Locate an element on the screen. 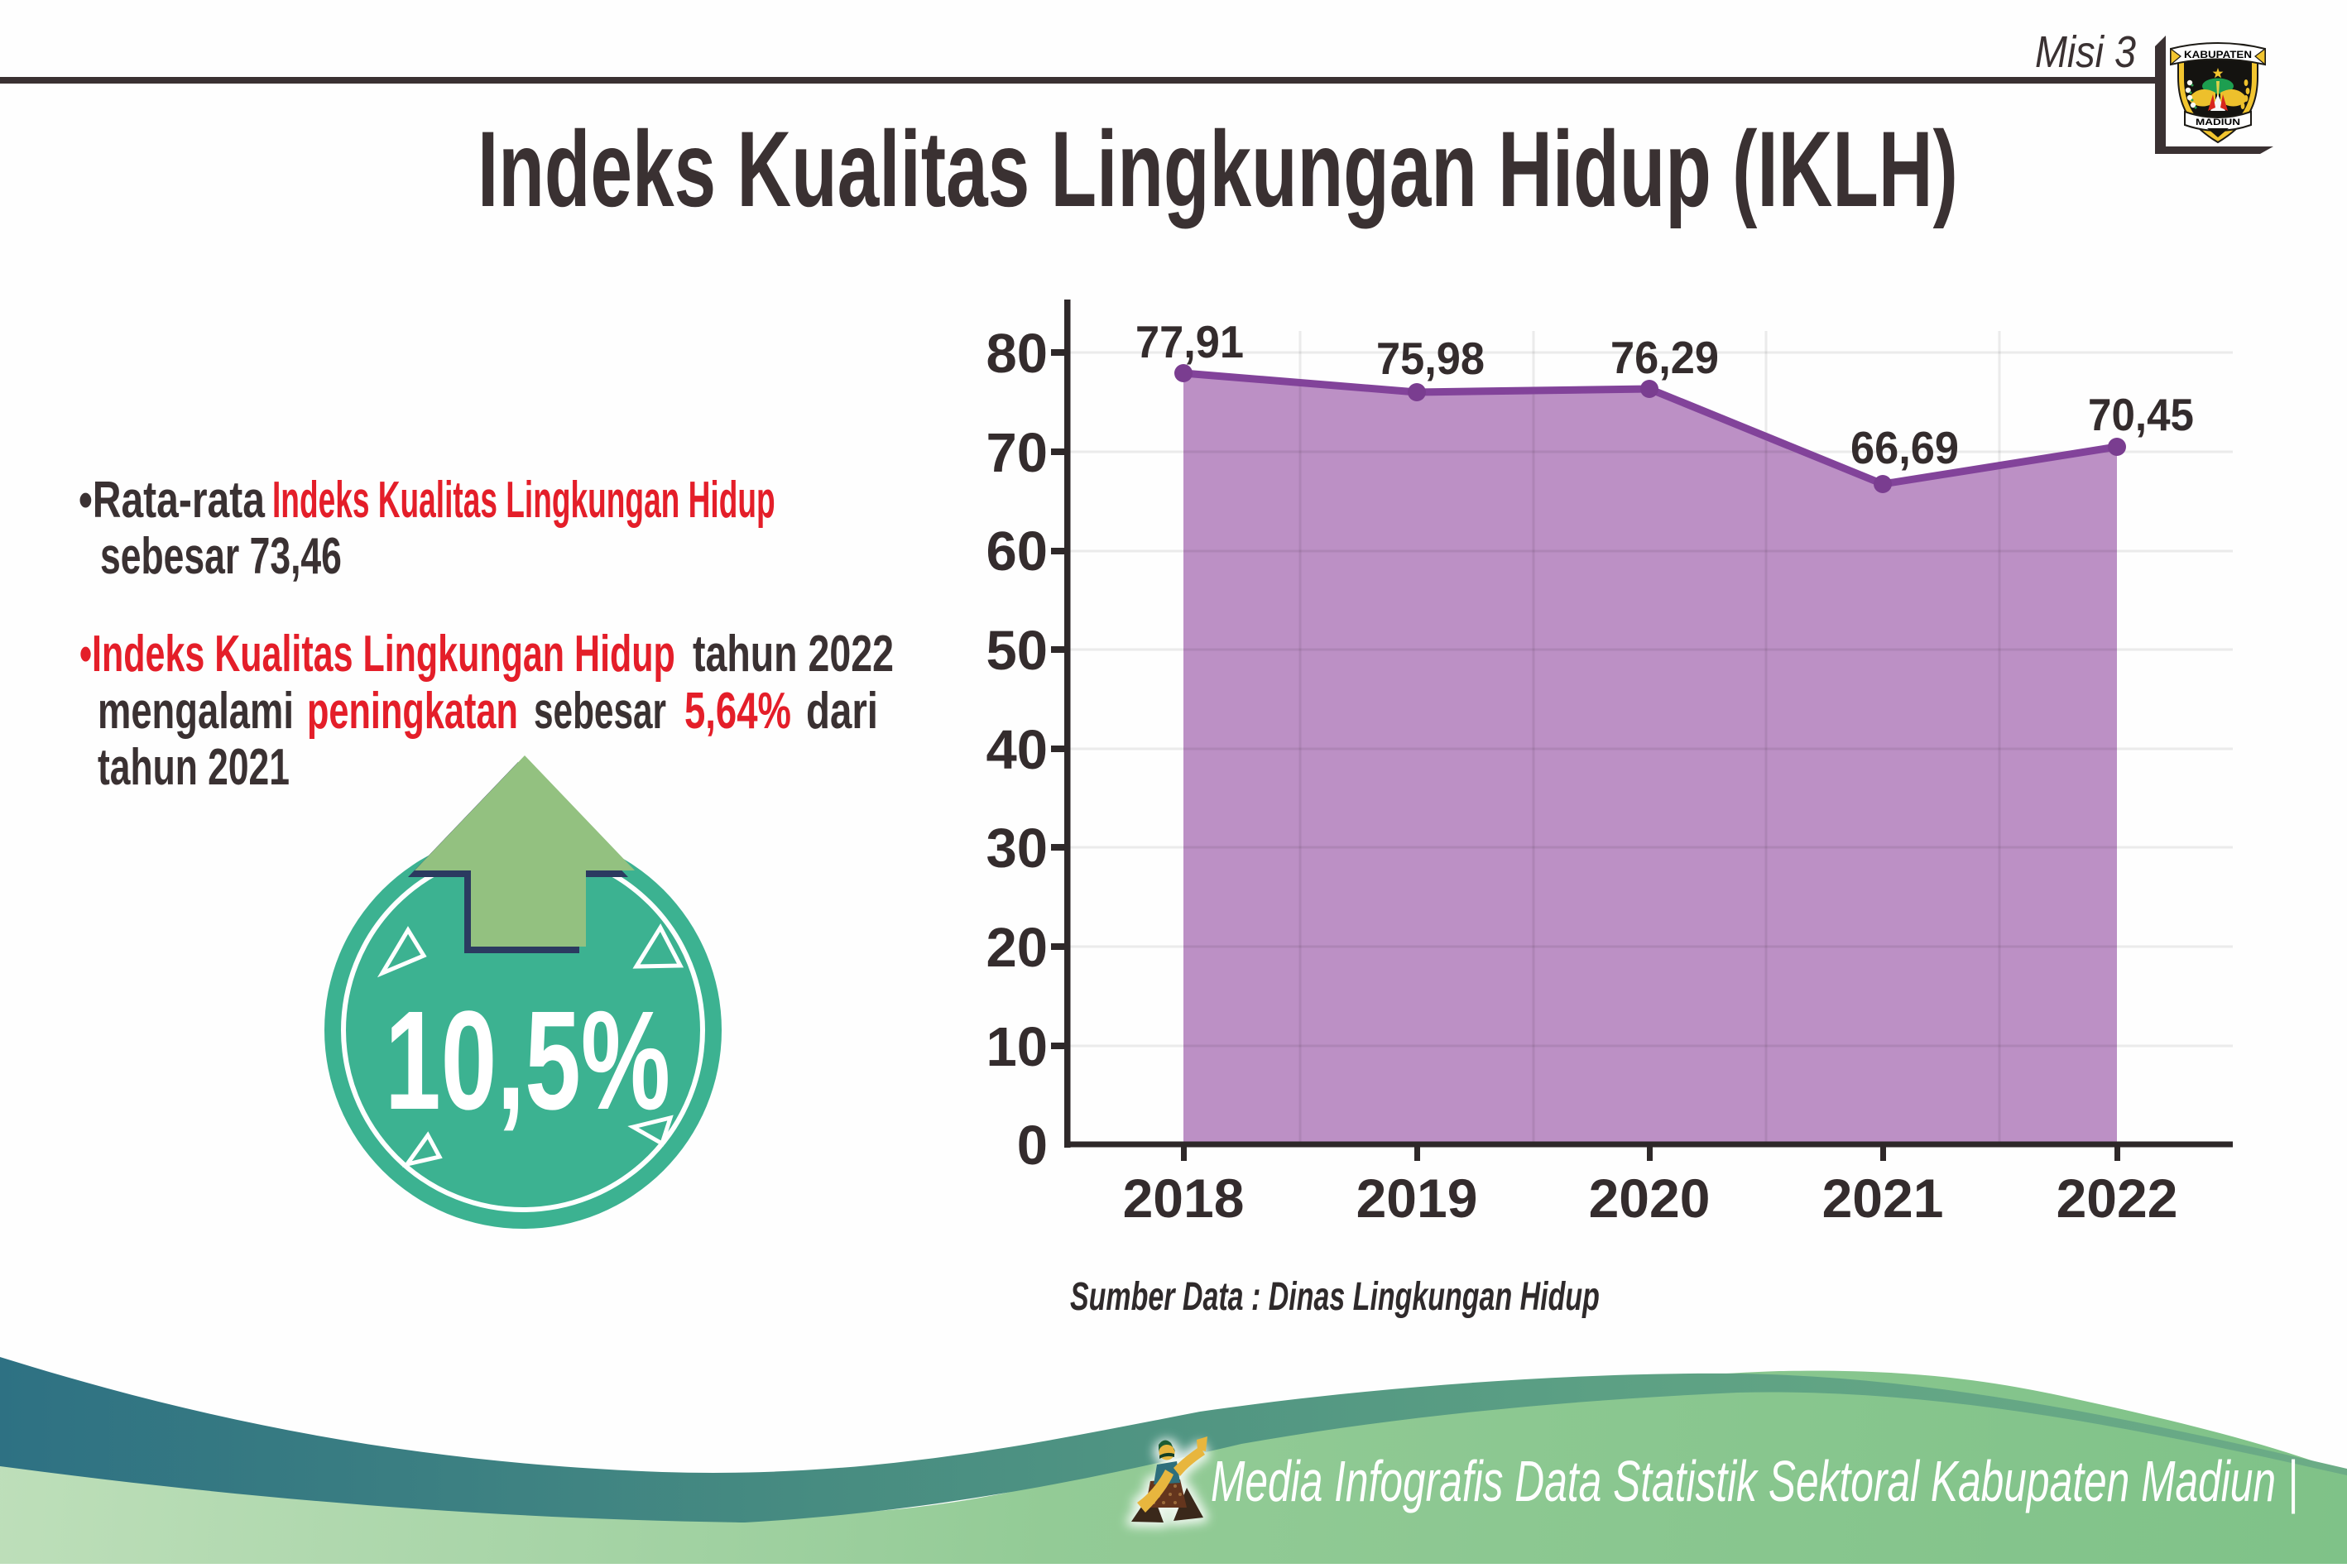 This screenshot has height=1568, width=2347. svg-text: 5,64% is located at coordinates (737, 711).